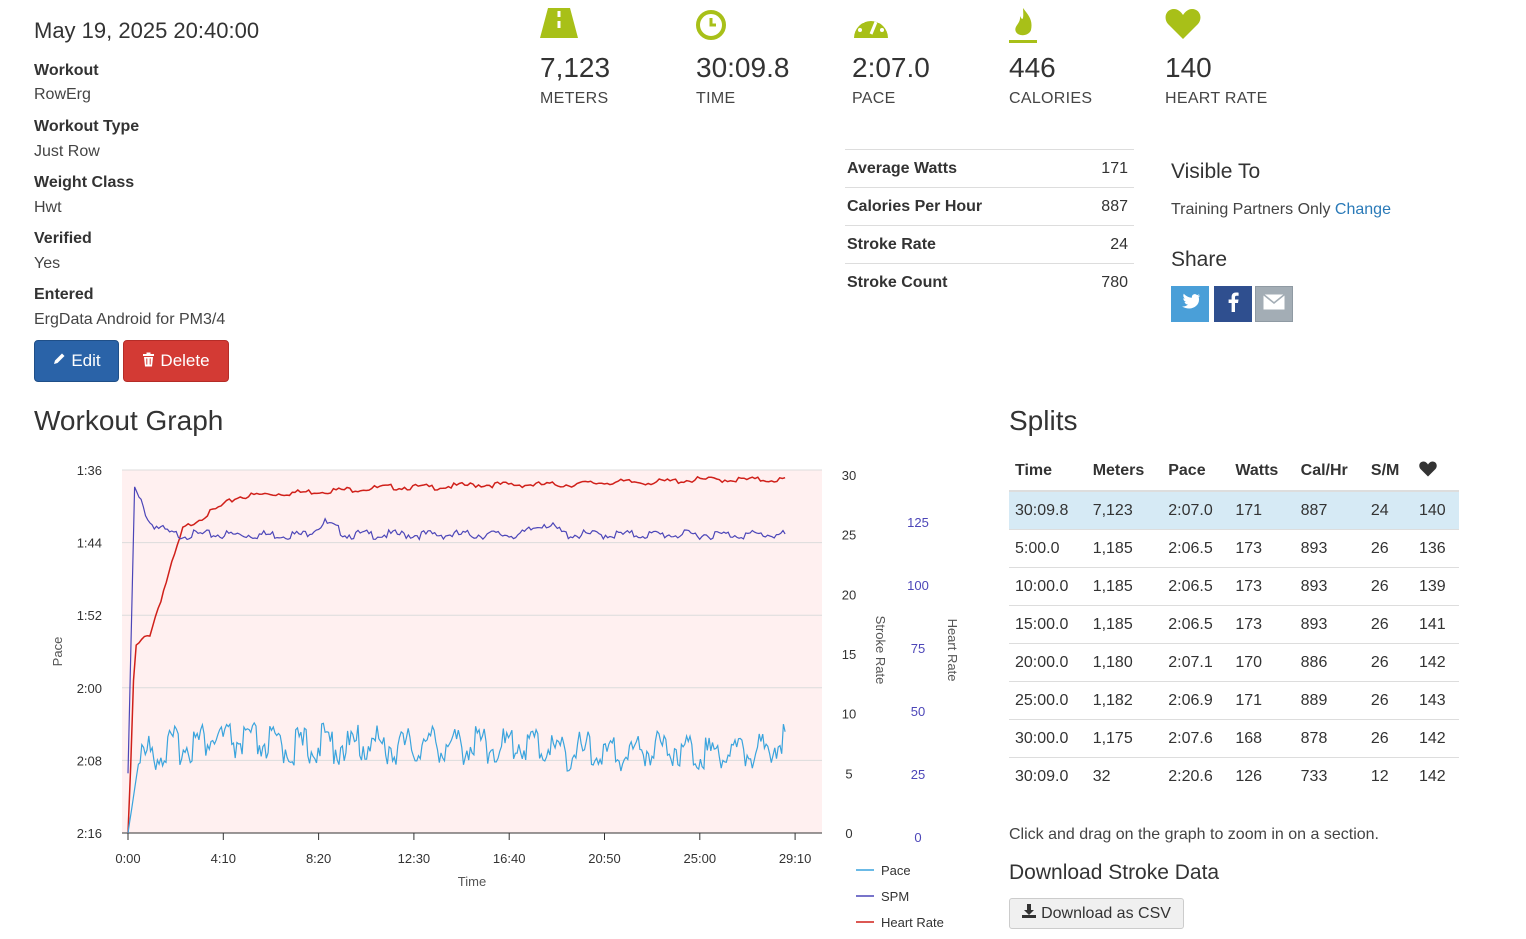 The height and width of the screenshot is (939, 1526). I want to click on spm-line, so click(456, 630).